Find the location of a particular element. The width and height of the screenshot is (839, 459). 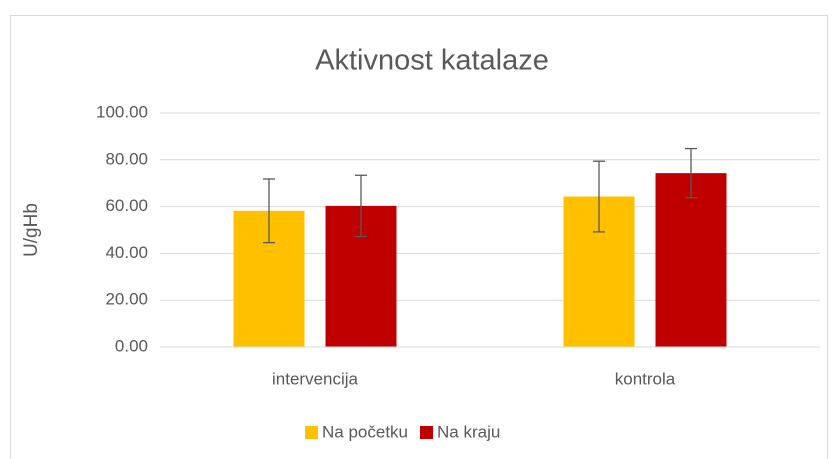

y-axis-label: U/gHb is located at coordinates (31, 230).